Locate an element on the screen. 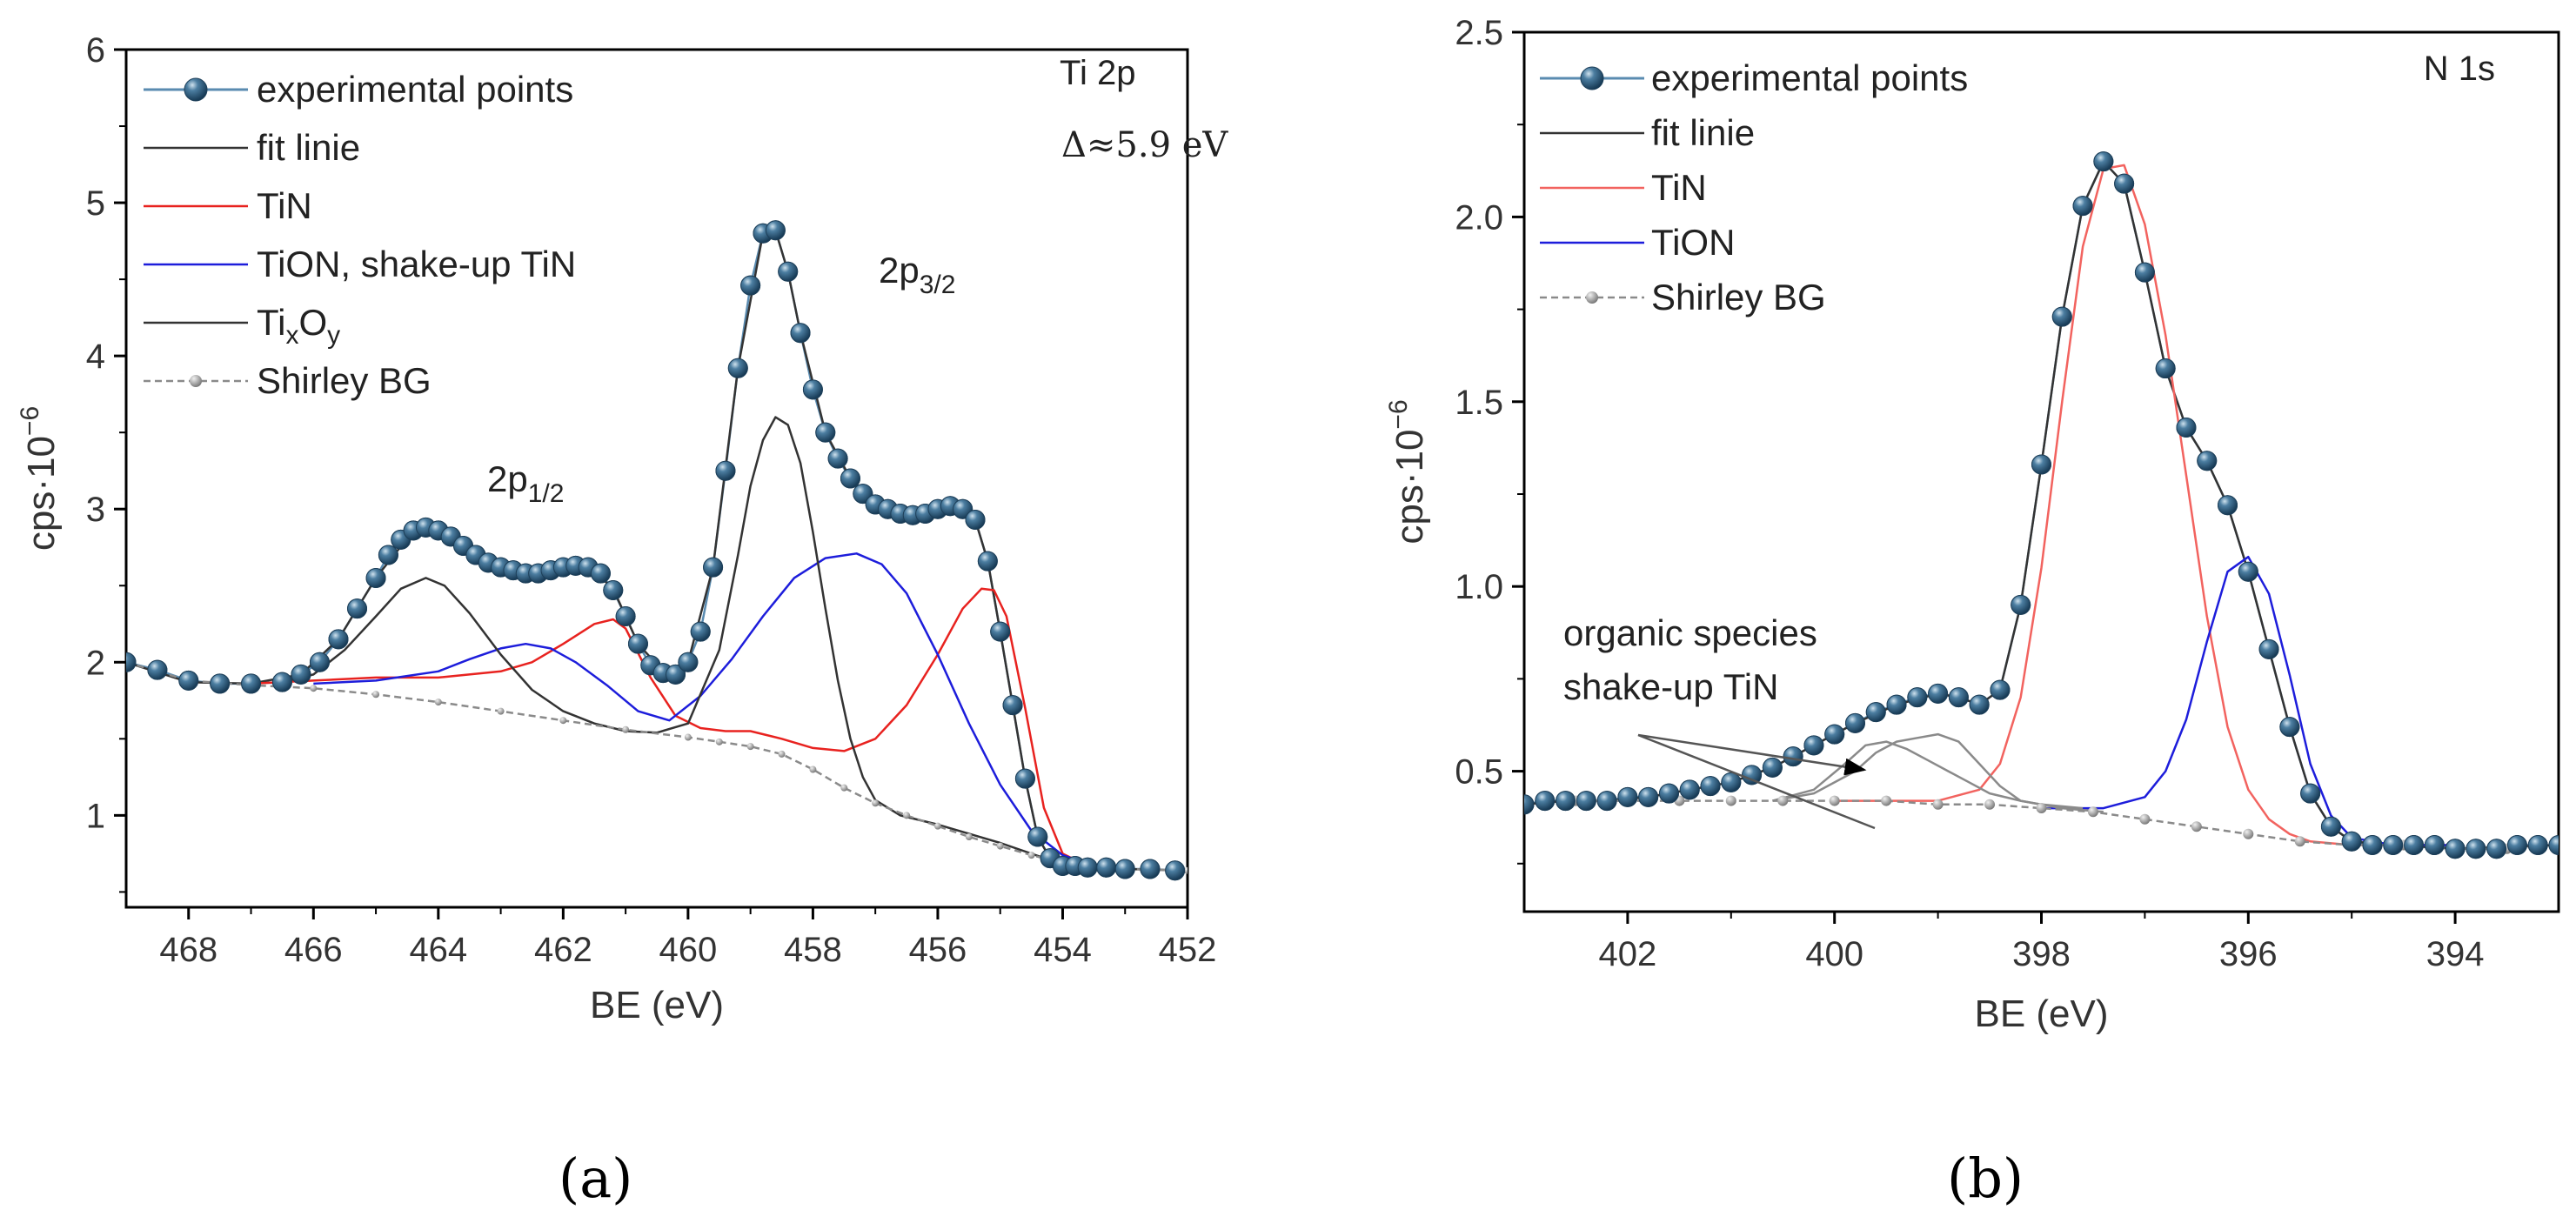 The height and width of the screenshot is (1230, 2576). y-tick-label: 1.0 is located at coordinates (1479, 587).